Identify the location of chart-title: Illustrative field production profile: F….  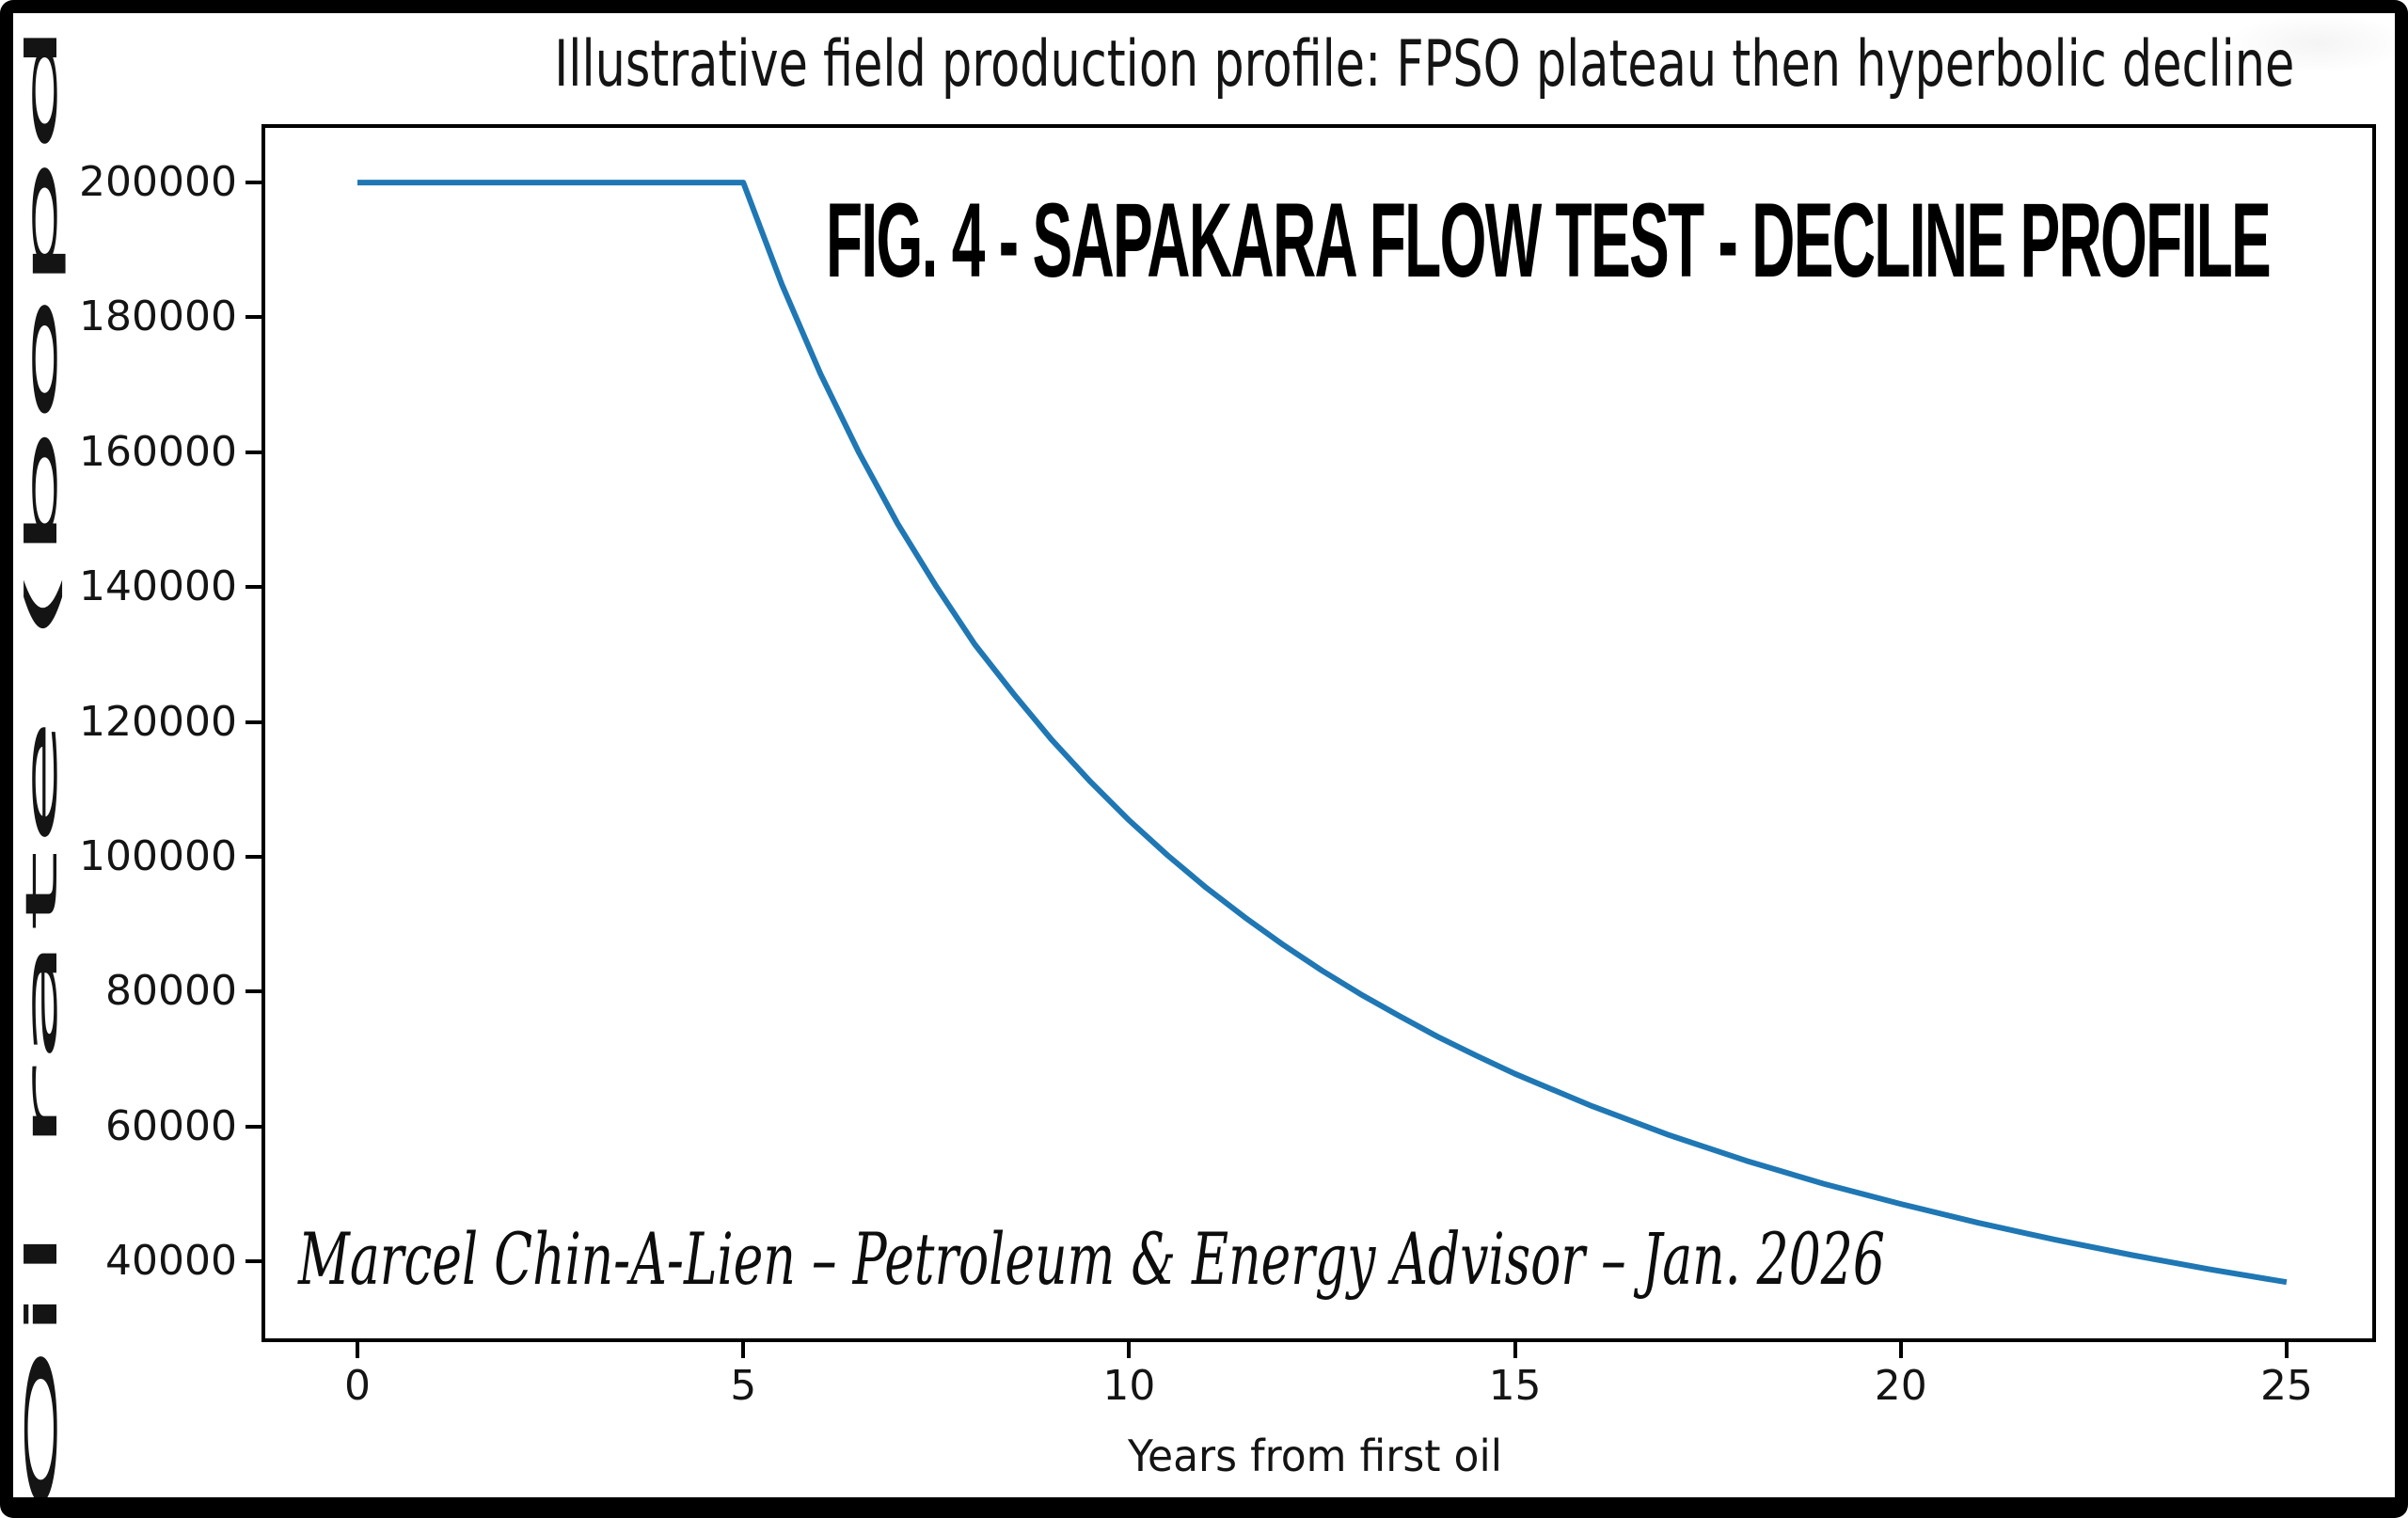
(1425, 65).